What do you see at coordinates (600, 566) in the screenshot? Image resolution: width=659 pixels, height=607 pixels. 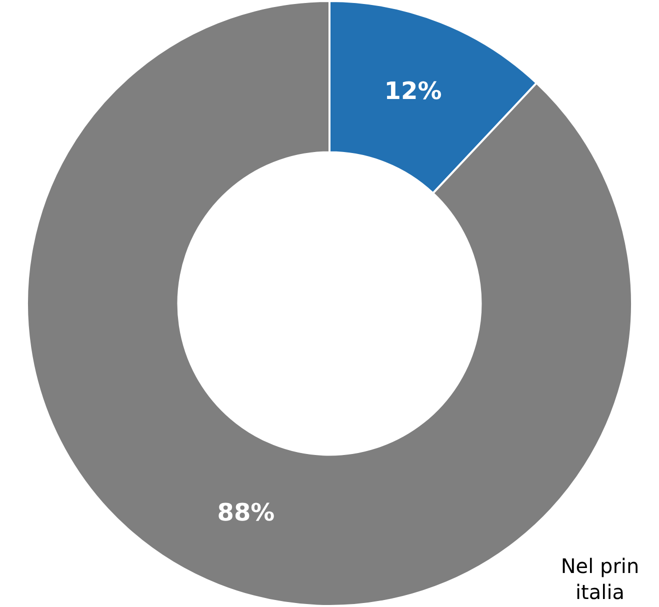 I see `text: Nel prin` at bounding box center [600, 566].